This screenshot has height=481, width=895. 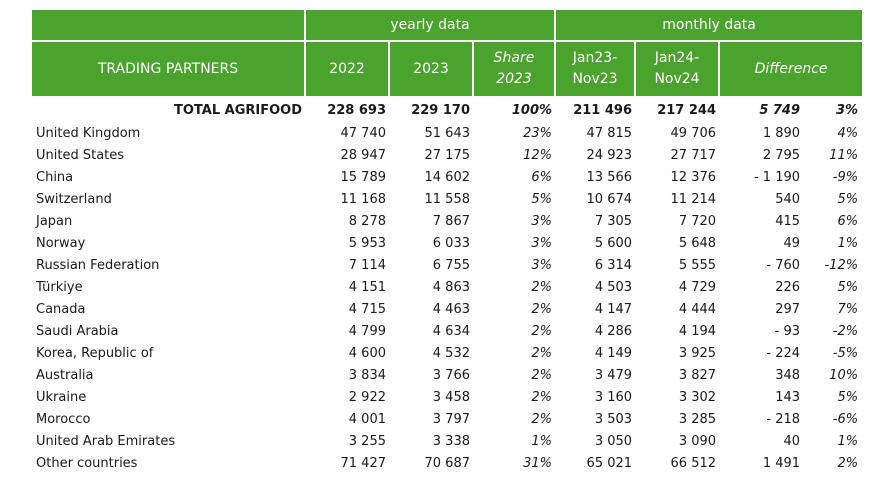 I want to click on value-jan23-nov23: 47 815, so click(x=609, y=133).